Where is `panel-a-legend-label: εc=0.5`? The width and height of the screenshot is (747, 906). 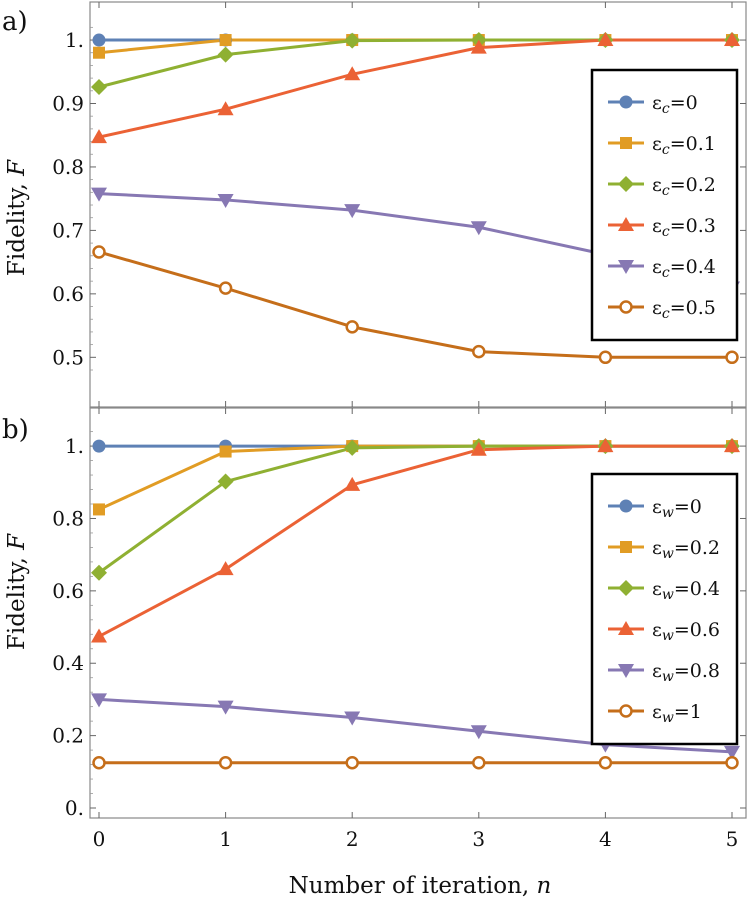
panel-a-legend-label: εc=0.5 is located at coordinates (684, 309).